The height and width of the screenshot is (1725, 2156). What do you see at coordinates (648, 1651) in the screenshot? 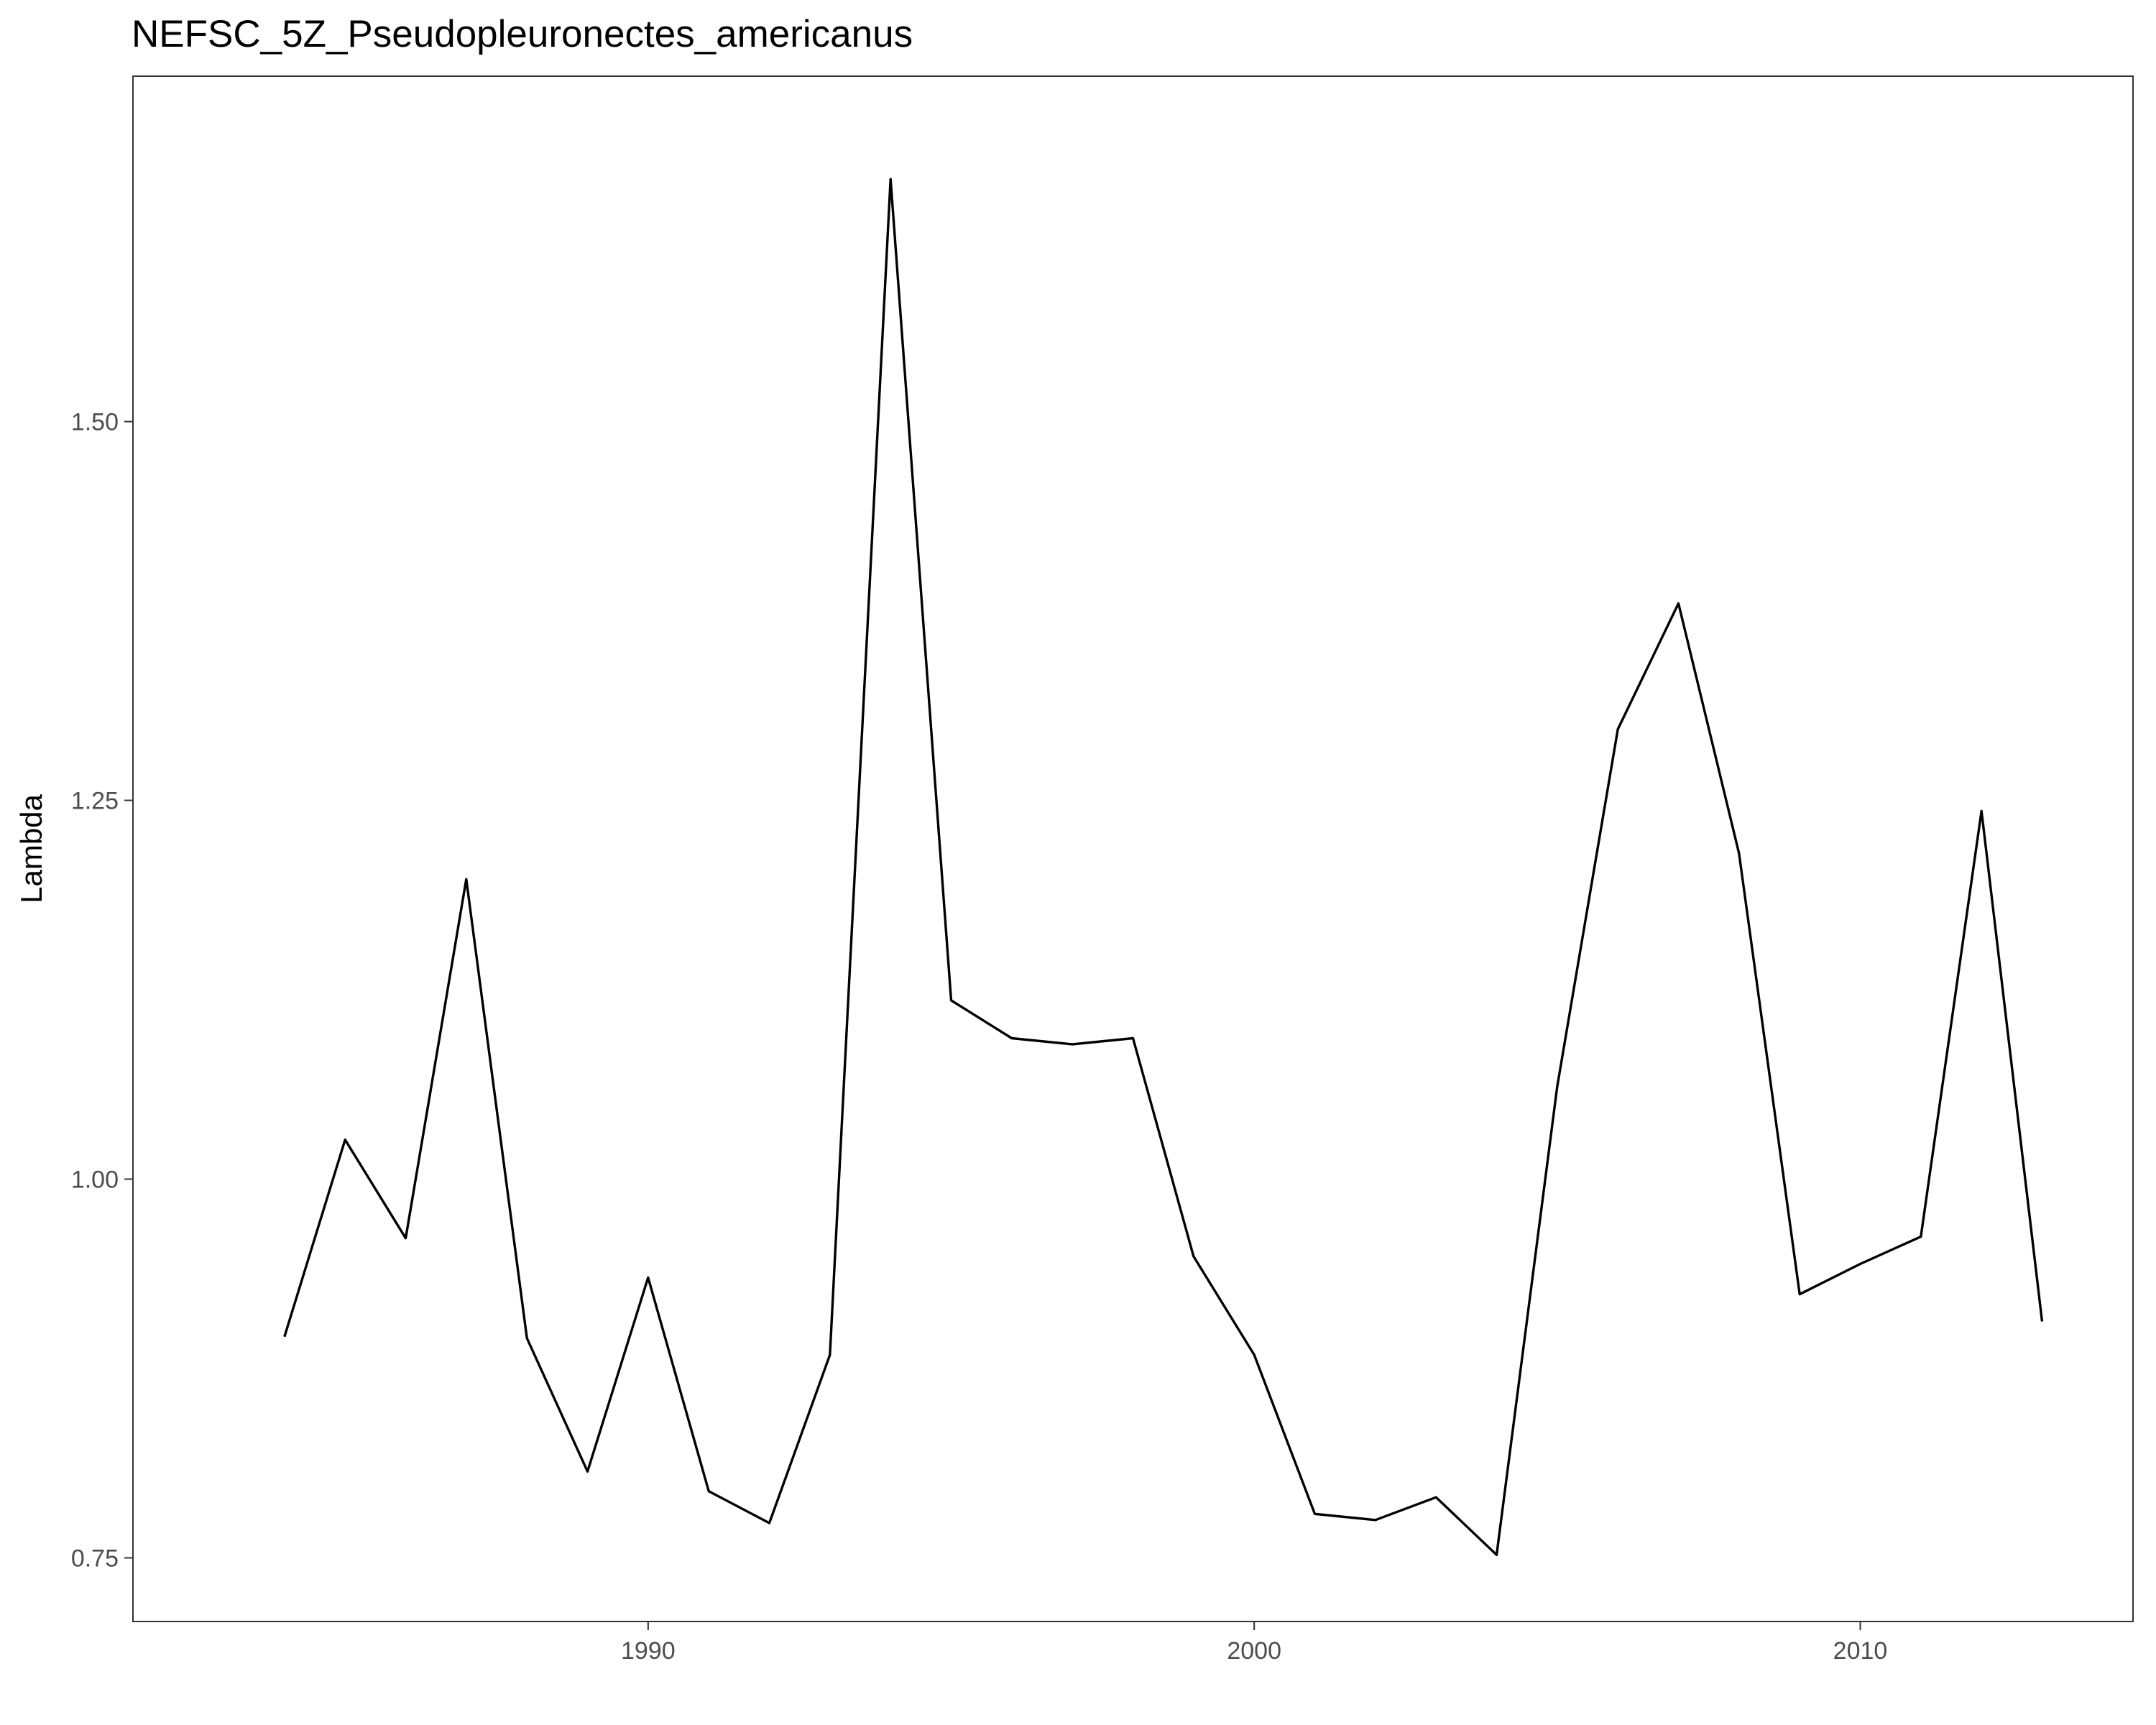
I see `x-tick-label: 1990` at bounding box center [648, 1651].